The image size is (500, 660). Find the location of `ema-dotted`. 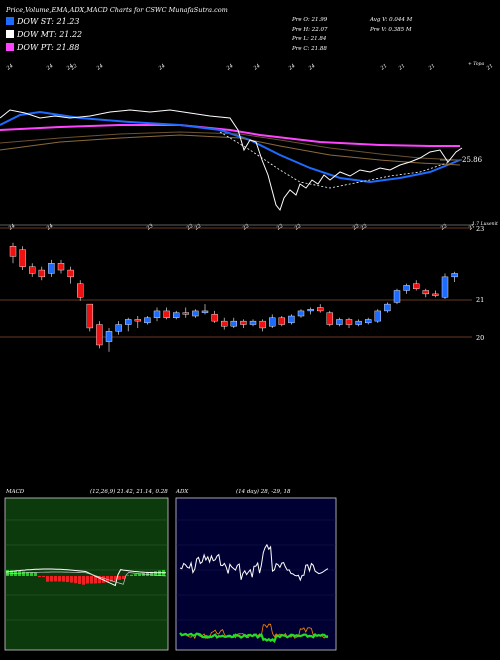

ema-dotted is located at coordinates (335, 160).